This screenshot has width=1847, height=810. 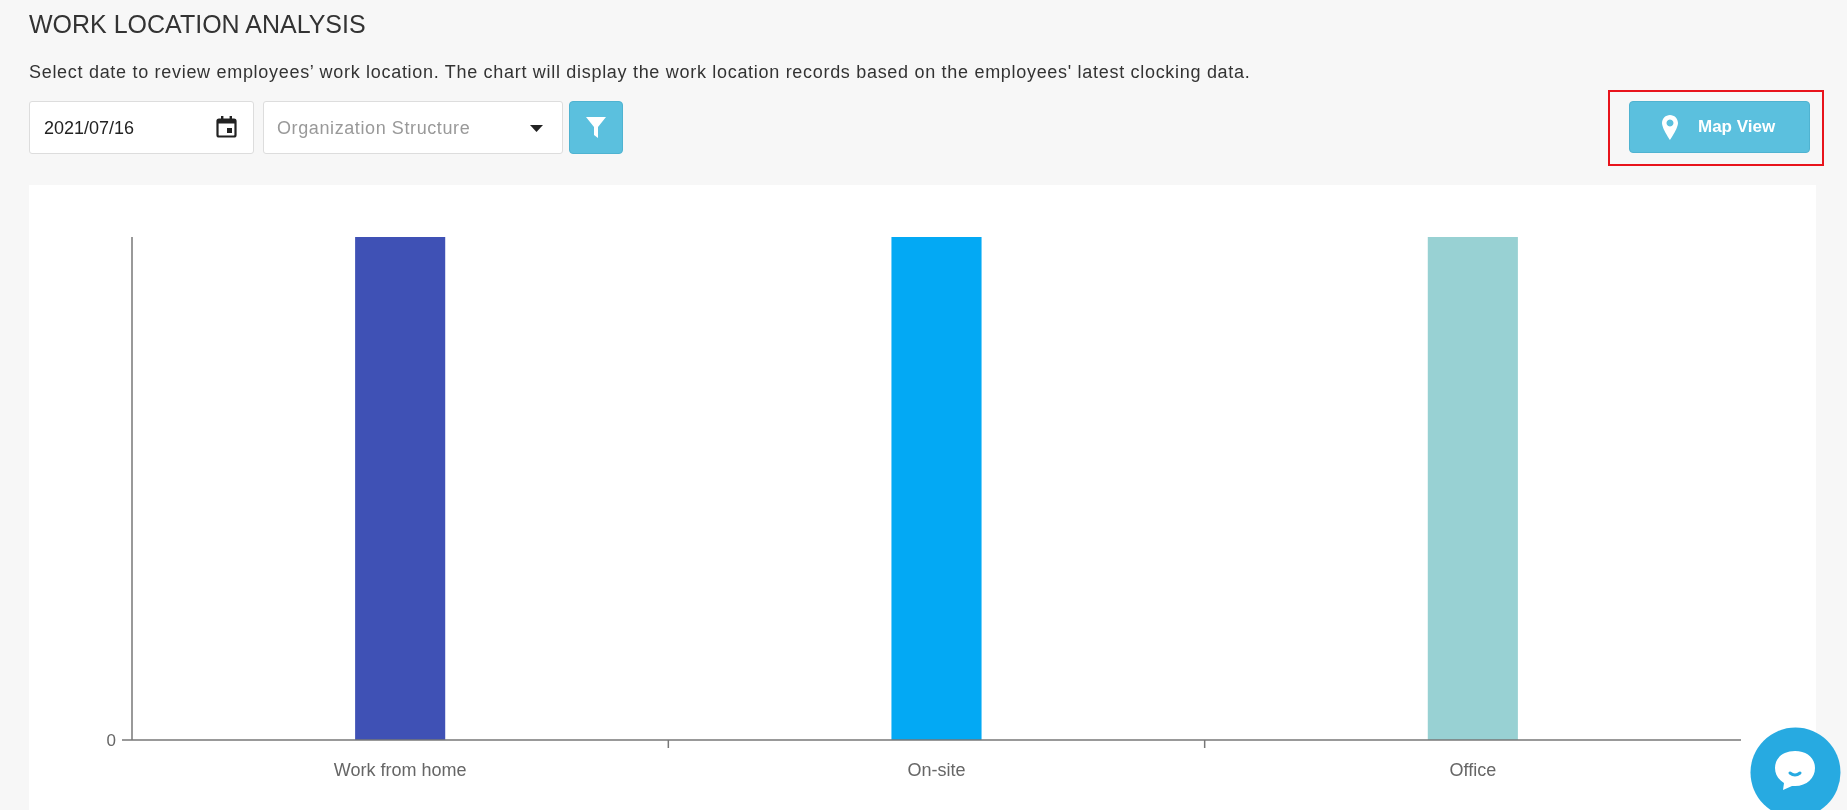 What do you see at coordinates (141, 127) in the screenshot?
I see `date-input: 2021/07/16` at bounding box center [141, 127].